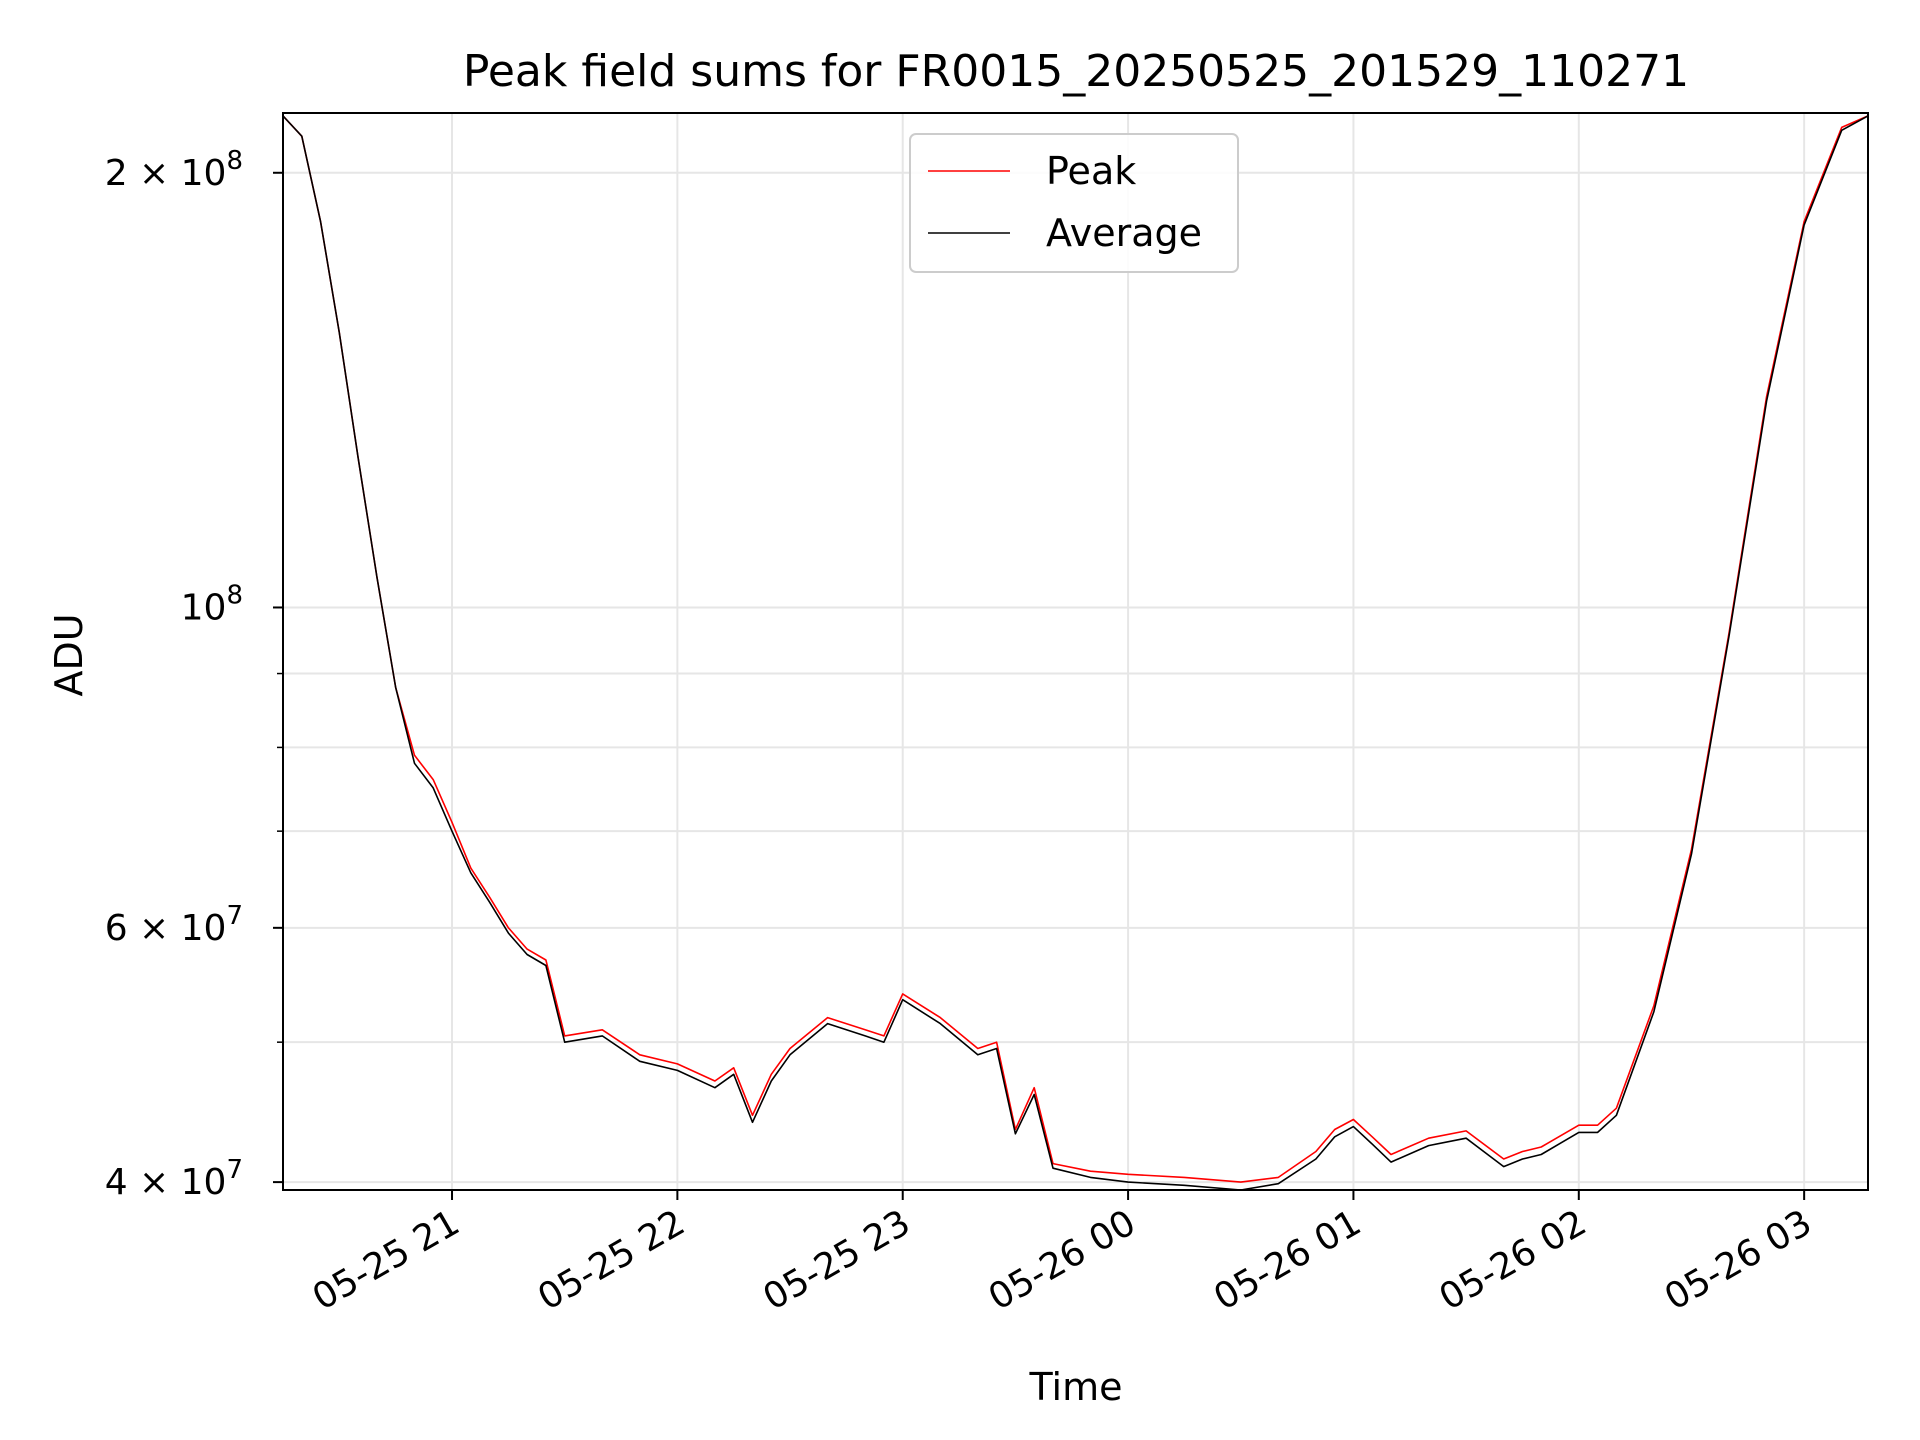 The height and width of the screenshot is (1440, 1920). What do you see at coordinates (1091, 171) in the screenshot?
I see `legend-label-peak: Peak` at bounding box center [1091, 171].